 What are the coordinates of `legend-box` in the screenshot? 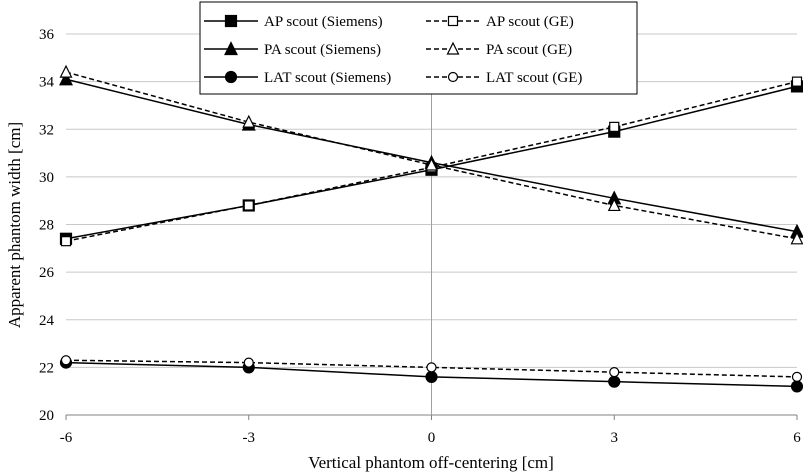 It's located at (418, 48).